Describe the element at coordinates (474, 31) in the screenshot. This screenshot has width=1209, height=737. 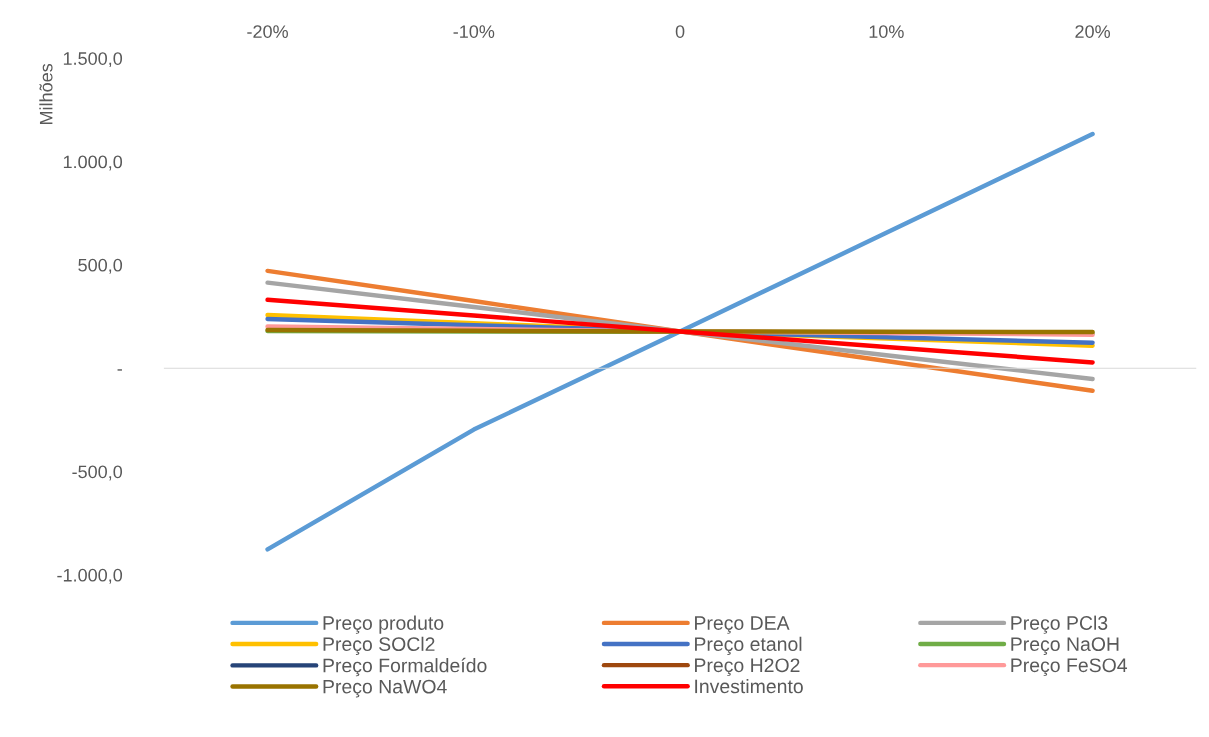
I see `x-tick-label: -10%` at that location.